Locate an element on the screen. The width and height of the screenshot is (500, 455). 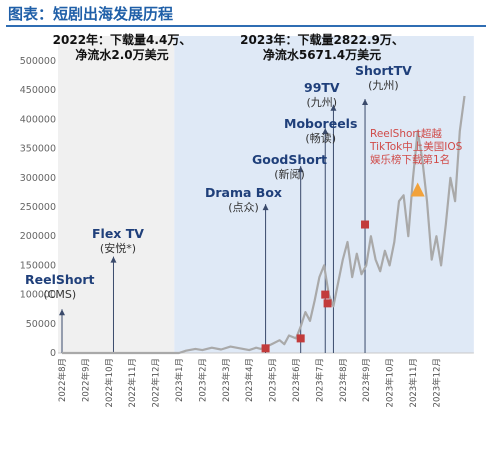
annotation-shorttv: ShortTV (九州) is located at coordinates (383, 78).